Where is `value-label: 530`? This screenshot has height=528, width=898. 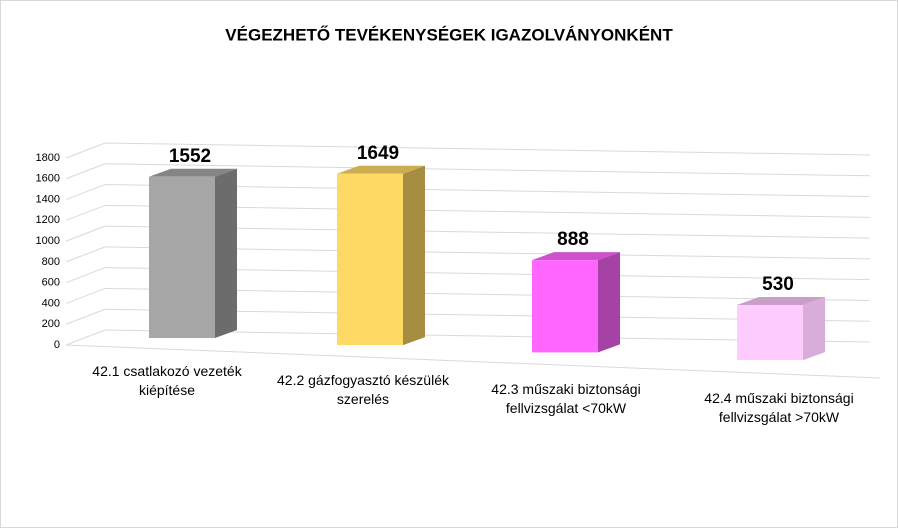
value-label: 530 is located at coordinates (778, 284).